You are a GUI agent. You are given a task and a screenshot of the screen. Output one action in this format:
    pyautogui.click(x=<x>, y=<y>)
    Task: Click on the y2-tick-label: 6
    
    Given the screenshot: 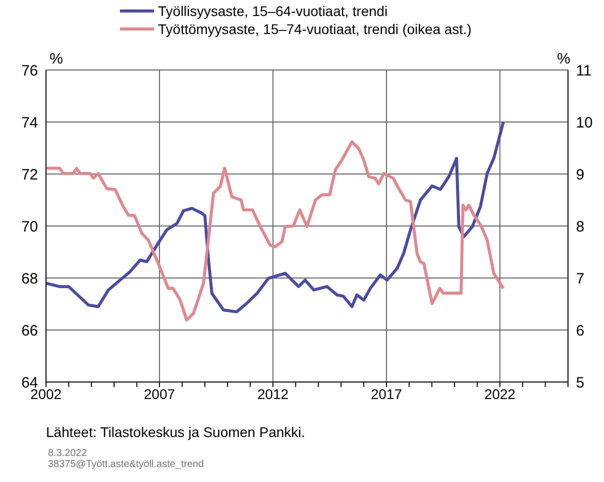 What is the action you would take?
    pyautogui.click(x=580, y=331)
    